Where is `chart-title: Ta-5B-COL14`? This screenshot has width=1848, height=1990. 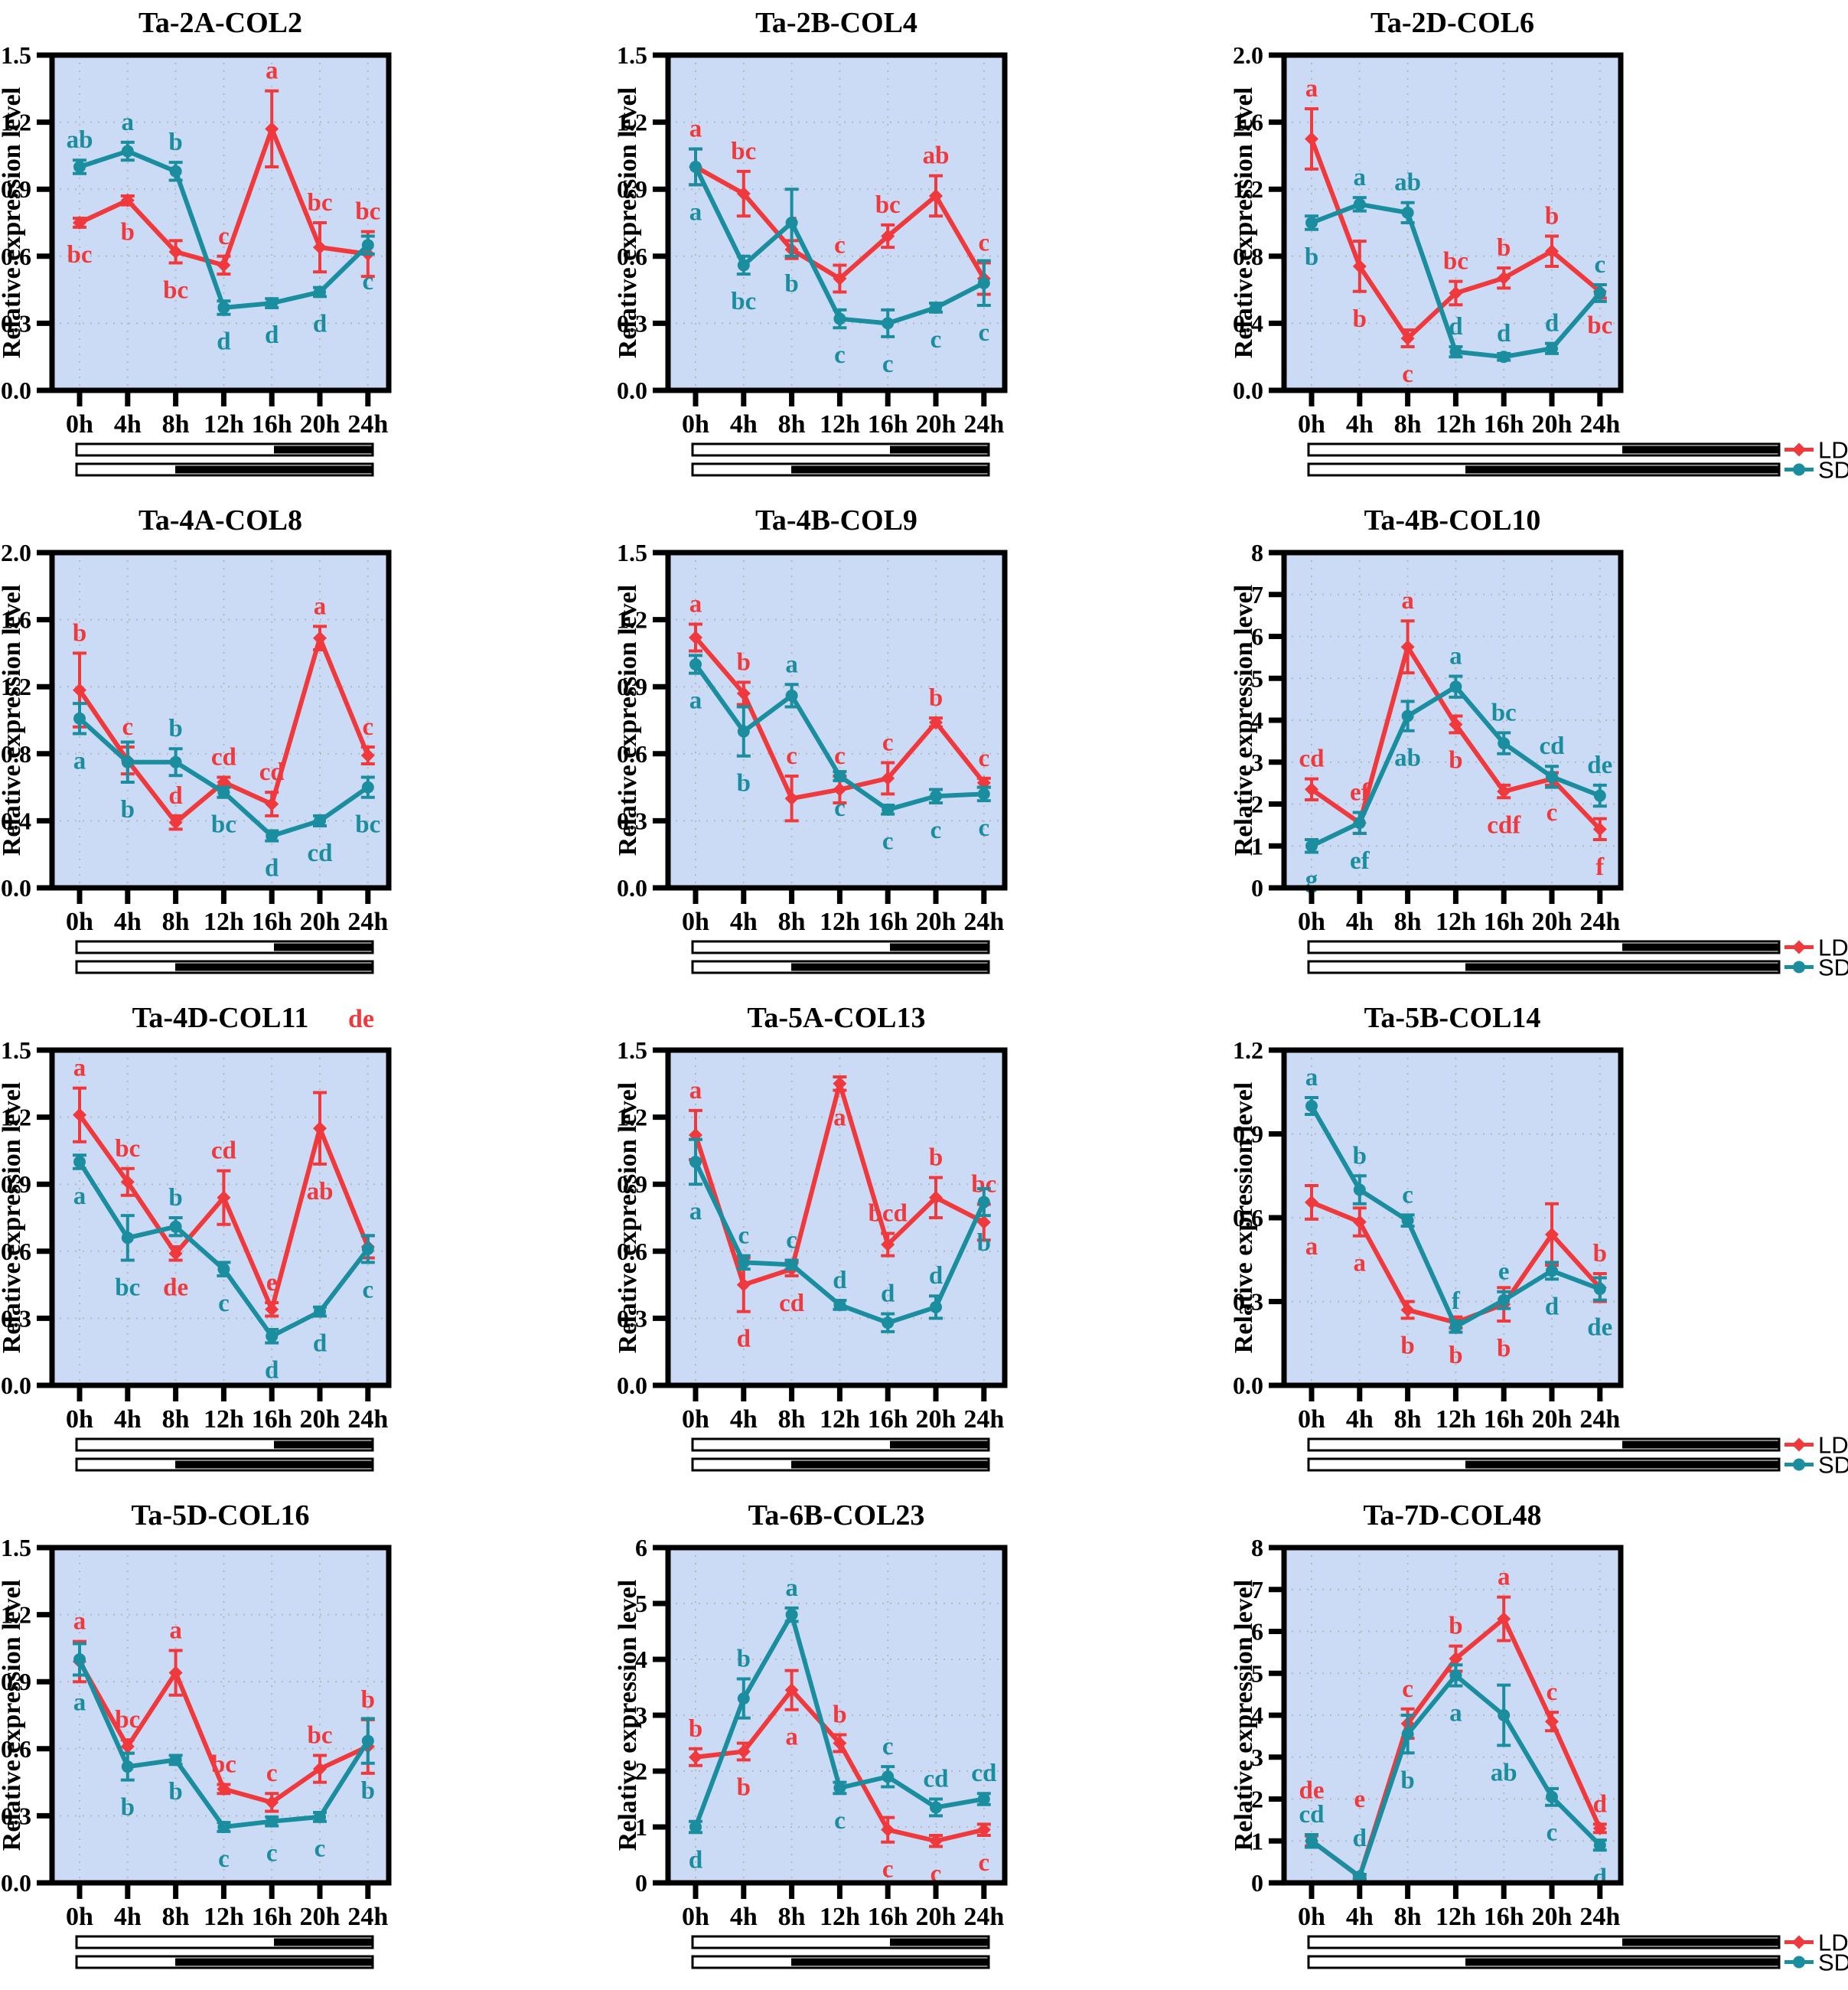
chart-title: Ta-5B-COL14 is located at coordinates (1453, 1018).